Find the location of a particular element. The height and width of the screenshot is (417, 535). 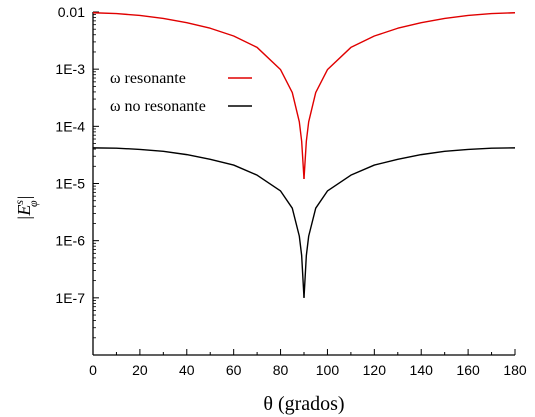

x-tick-label: 180 is located at coordinates (515, 370).